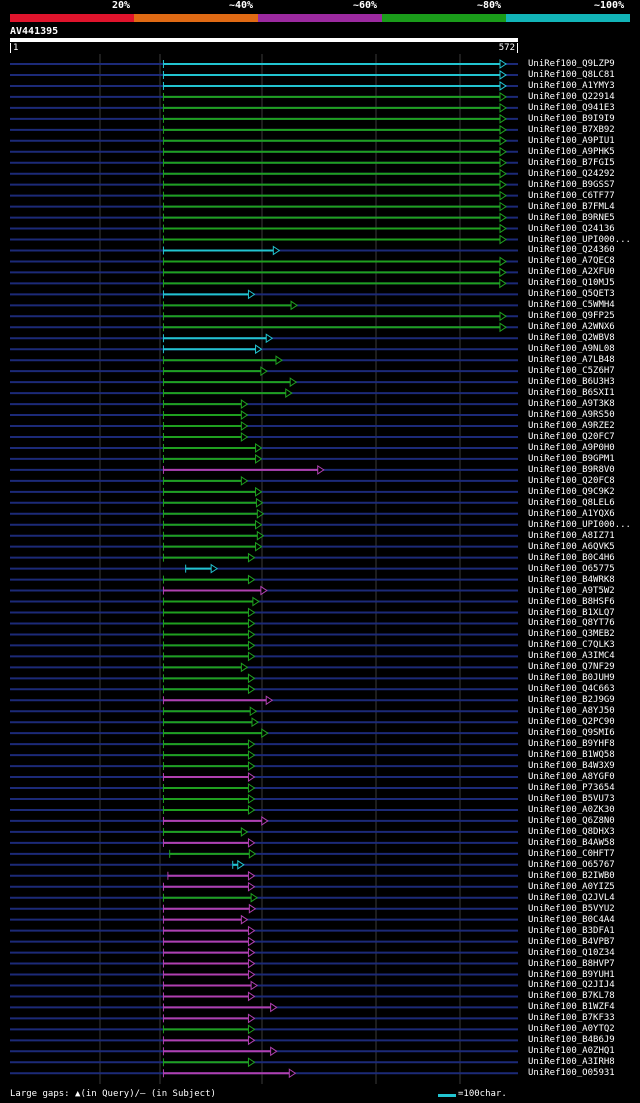 This screenshot has width=640, height=1103. Describe the element at coordinates (571, 974) in the screenshot. I see `hit-label: UniRef100_B9YUH1` at that location.